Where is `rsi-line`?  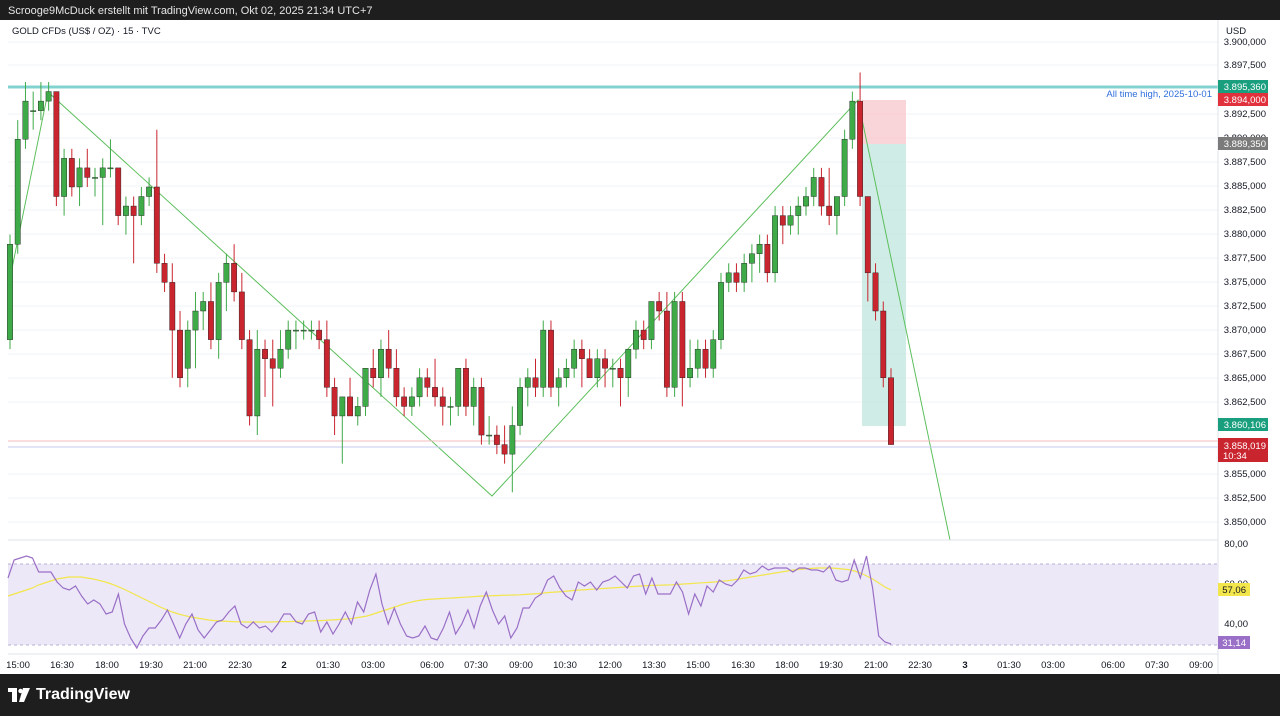
rsi-line is located at coordinates (449, 602).